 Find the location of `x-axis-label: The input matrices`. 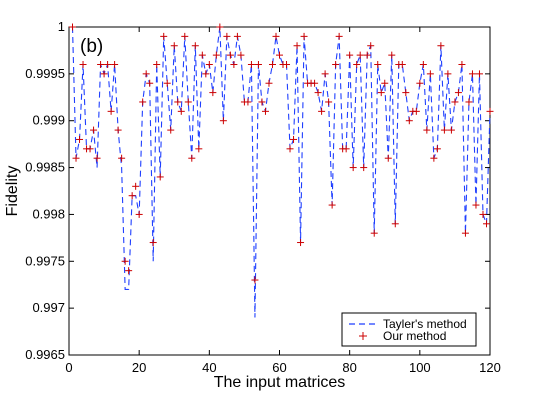

x-axis-label: The input matrices is located at coordinates (280, 382).